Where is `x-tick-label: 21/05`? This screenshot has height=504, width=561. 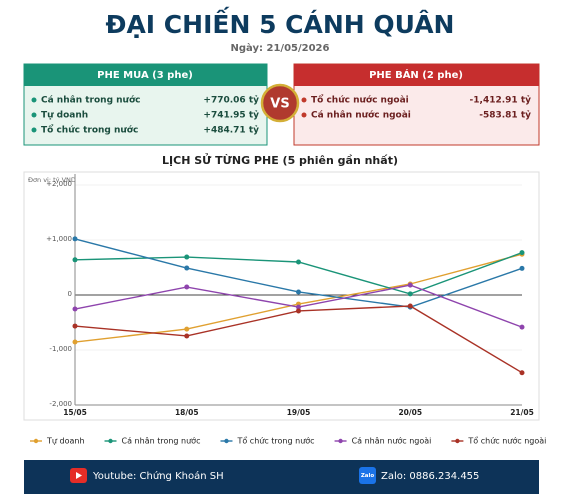 x-tick-label: 21/05 is located at coordinates (522, 412).